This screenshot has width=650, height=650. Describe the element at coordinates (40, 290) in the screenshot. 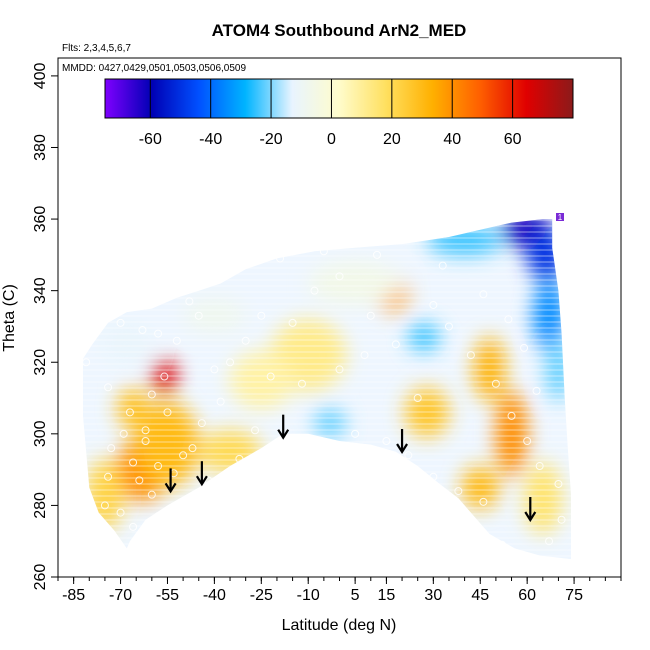

I see `y-tick-label: 340` at that location.